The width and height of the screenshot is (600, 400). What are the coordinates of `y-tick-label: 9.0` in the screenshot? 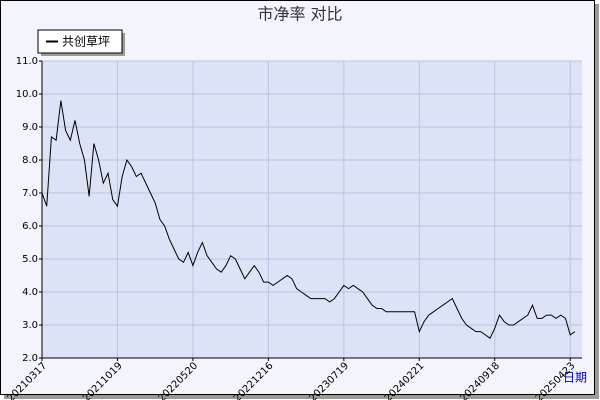 It's located at (30, 127).